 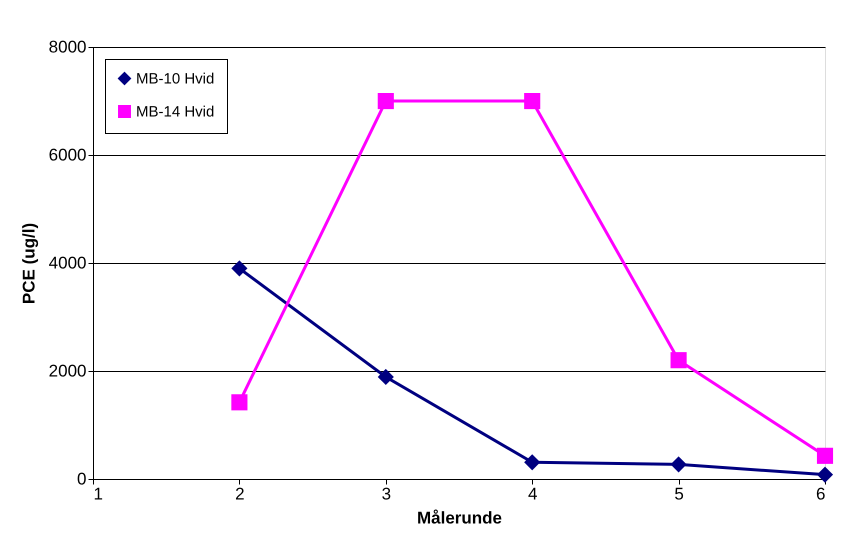 What do you see at coordinates (67, 263) in the screenshot?
I see `y-tick-label: 4000` at bounding box center [67, 263].